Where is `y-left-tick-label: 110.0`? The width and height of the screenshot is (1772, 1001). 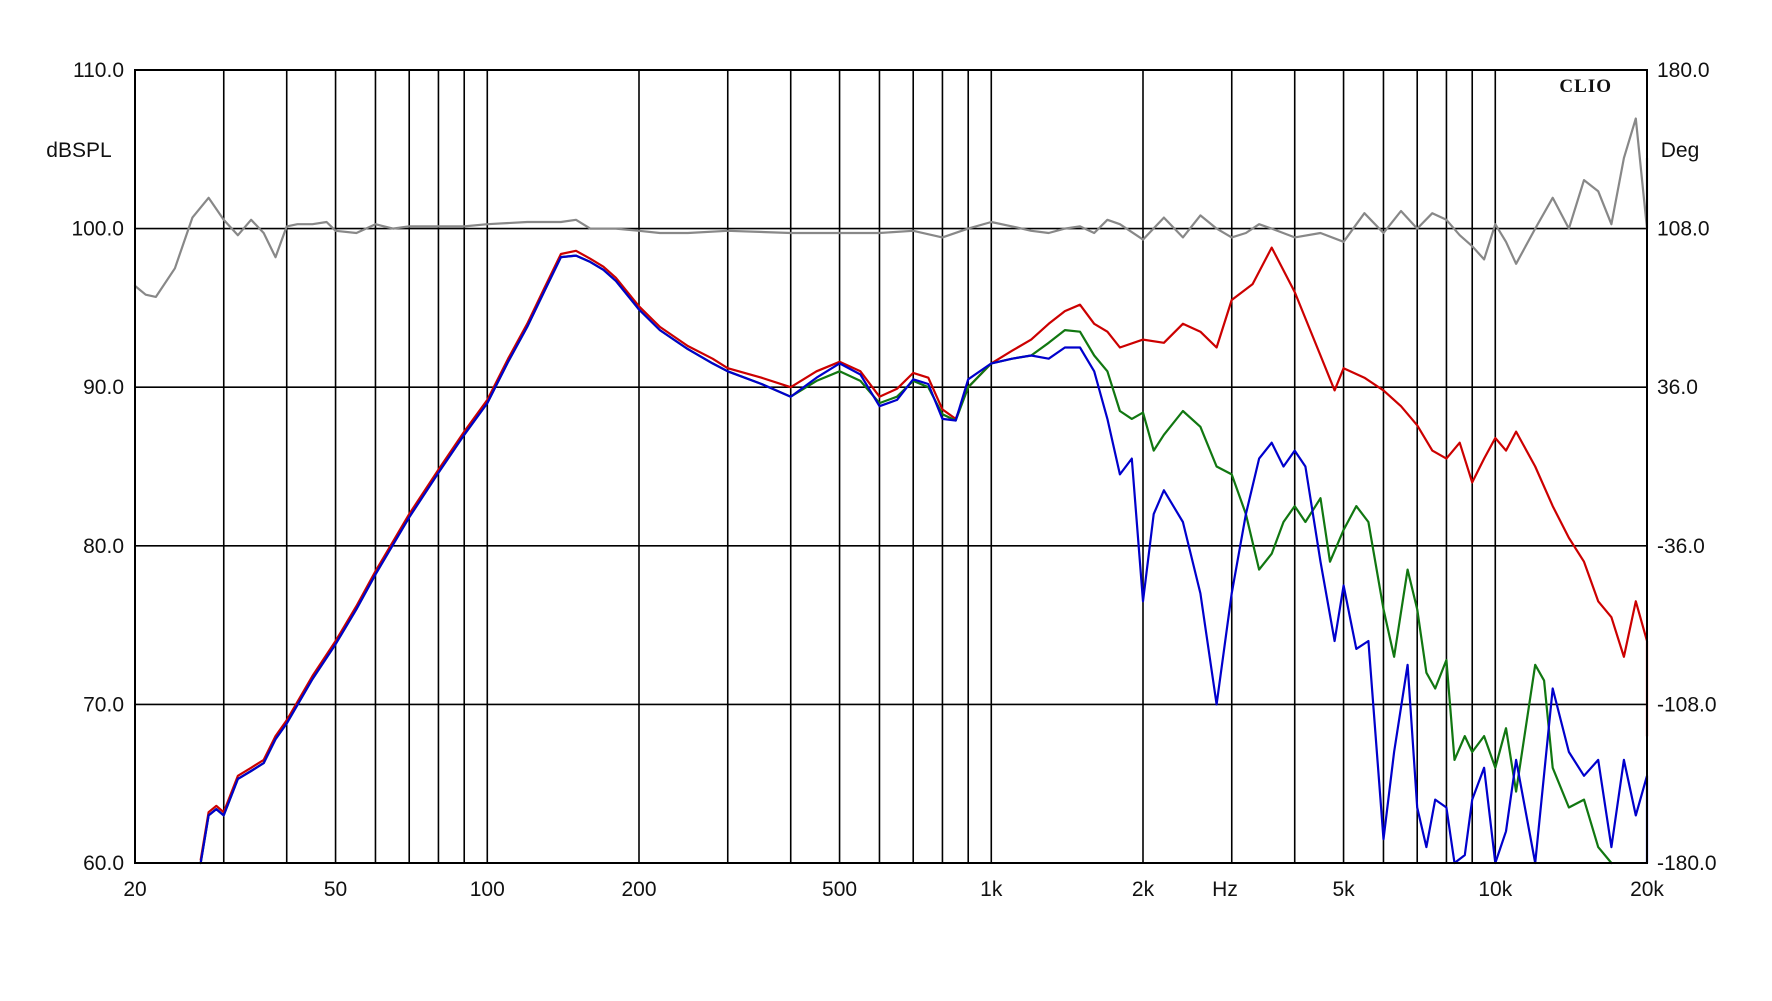
y-left-tick-label: 110.0 is located at coordinates (98, 70).